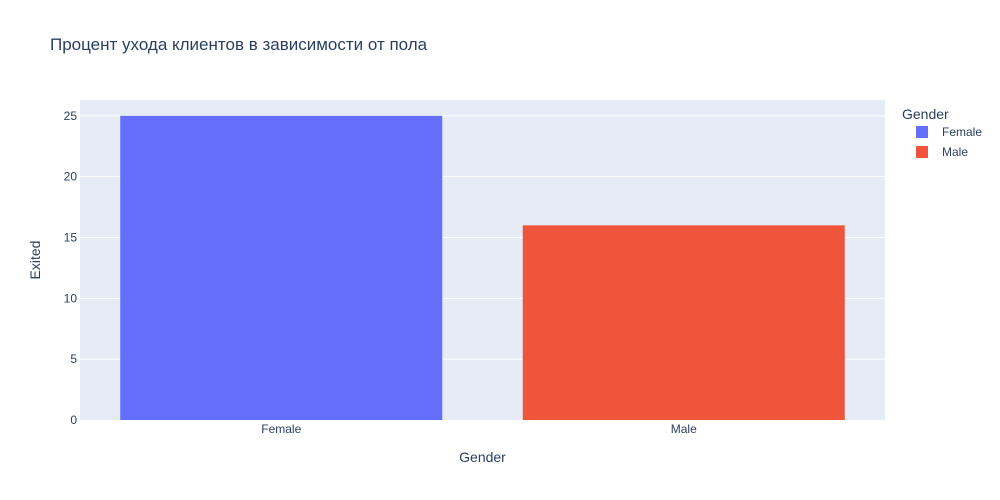 The height and width of the screenshot is (500, 1000). I want to click on y-tick-label: 25, so click(71, 116).